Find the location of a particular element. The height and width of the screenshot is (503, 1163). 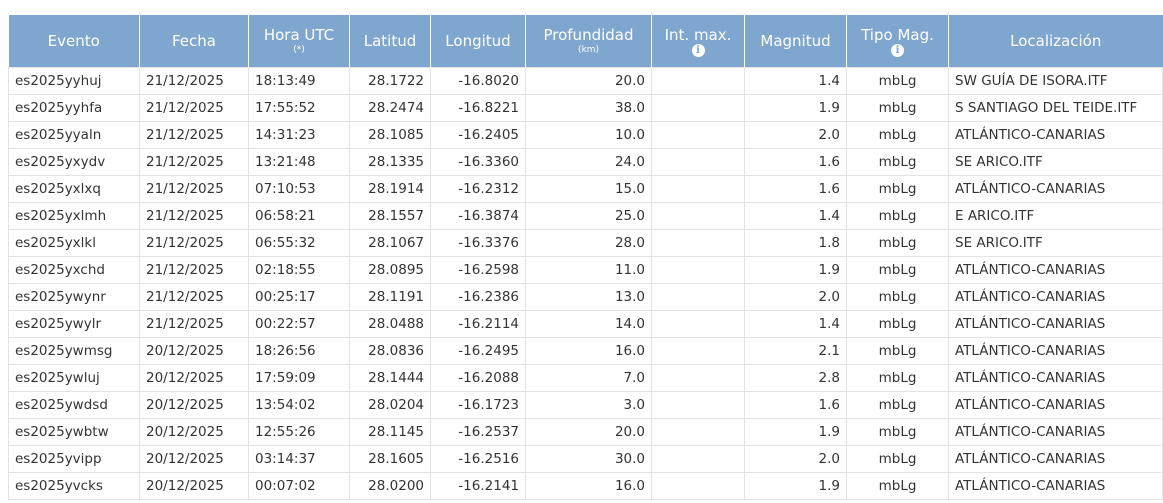

cell: 13:21:48 is located at coordinates (299, 162).